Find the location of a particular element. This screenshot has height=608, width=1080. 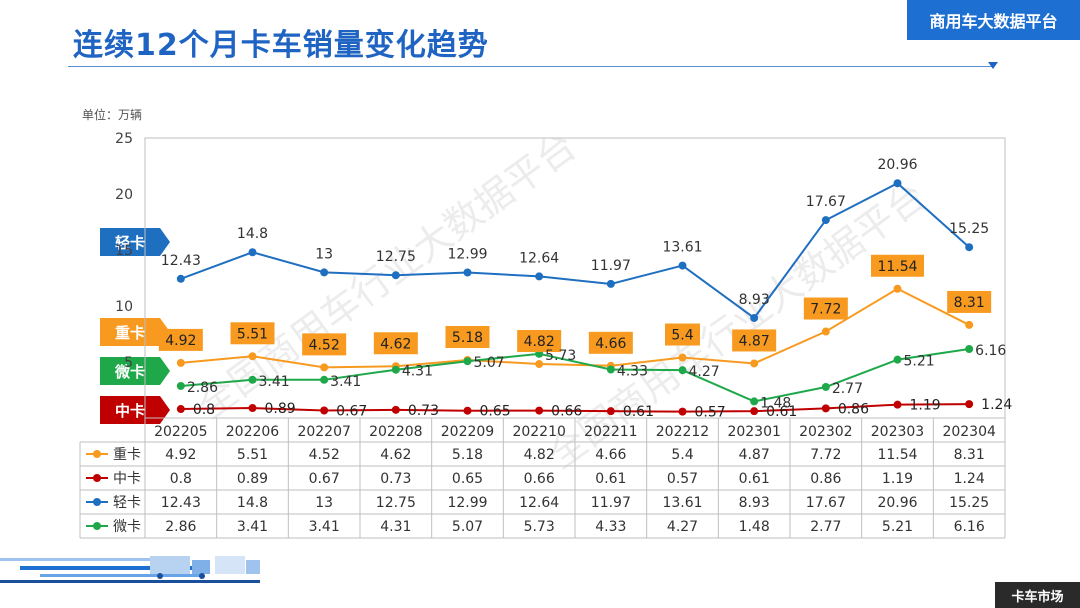

data-label: 11.97 is located at coordinates (611, 266).